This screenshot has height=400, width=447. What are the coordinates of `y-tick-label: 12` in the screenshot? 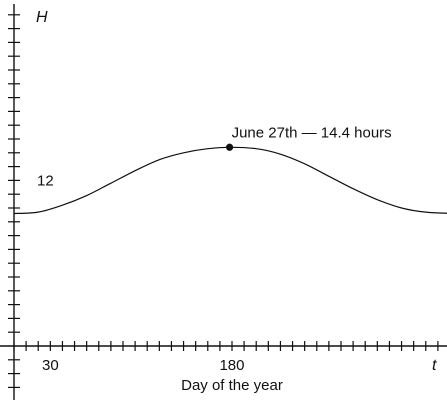 It's located at (45, 180).